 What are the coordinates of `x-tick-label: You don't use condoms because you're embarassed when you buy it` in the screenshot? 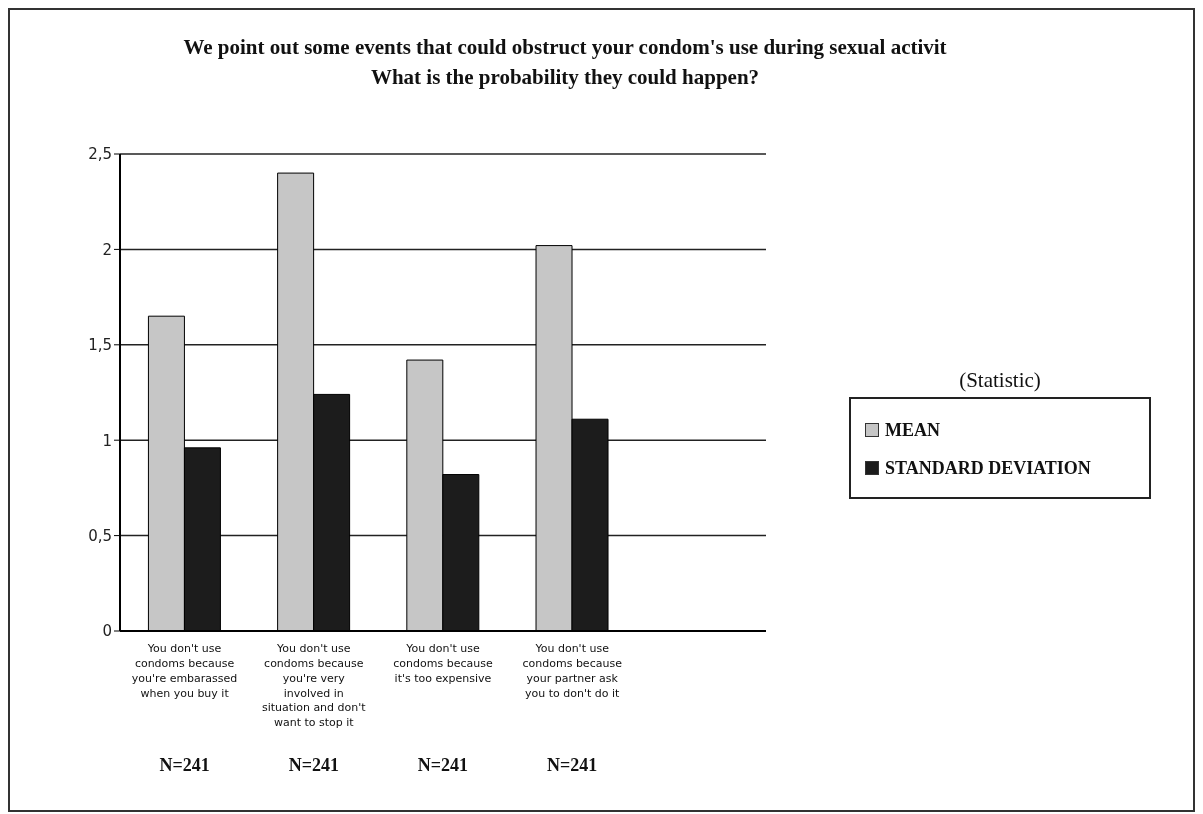 It's located at (184, 671).